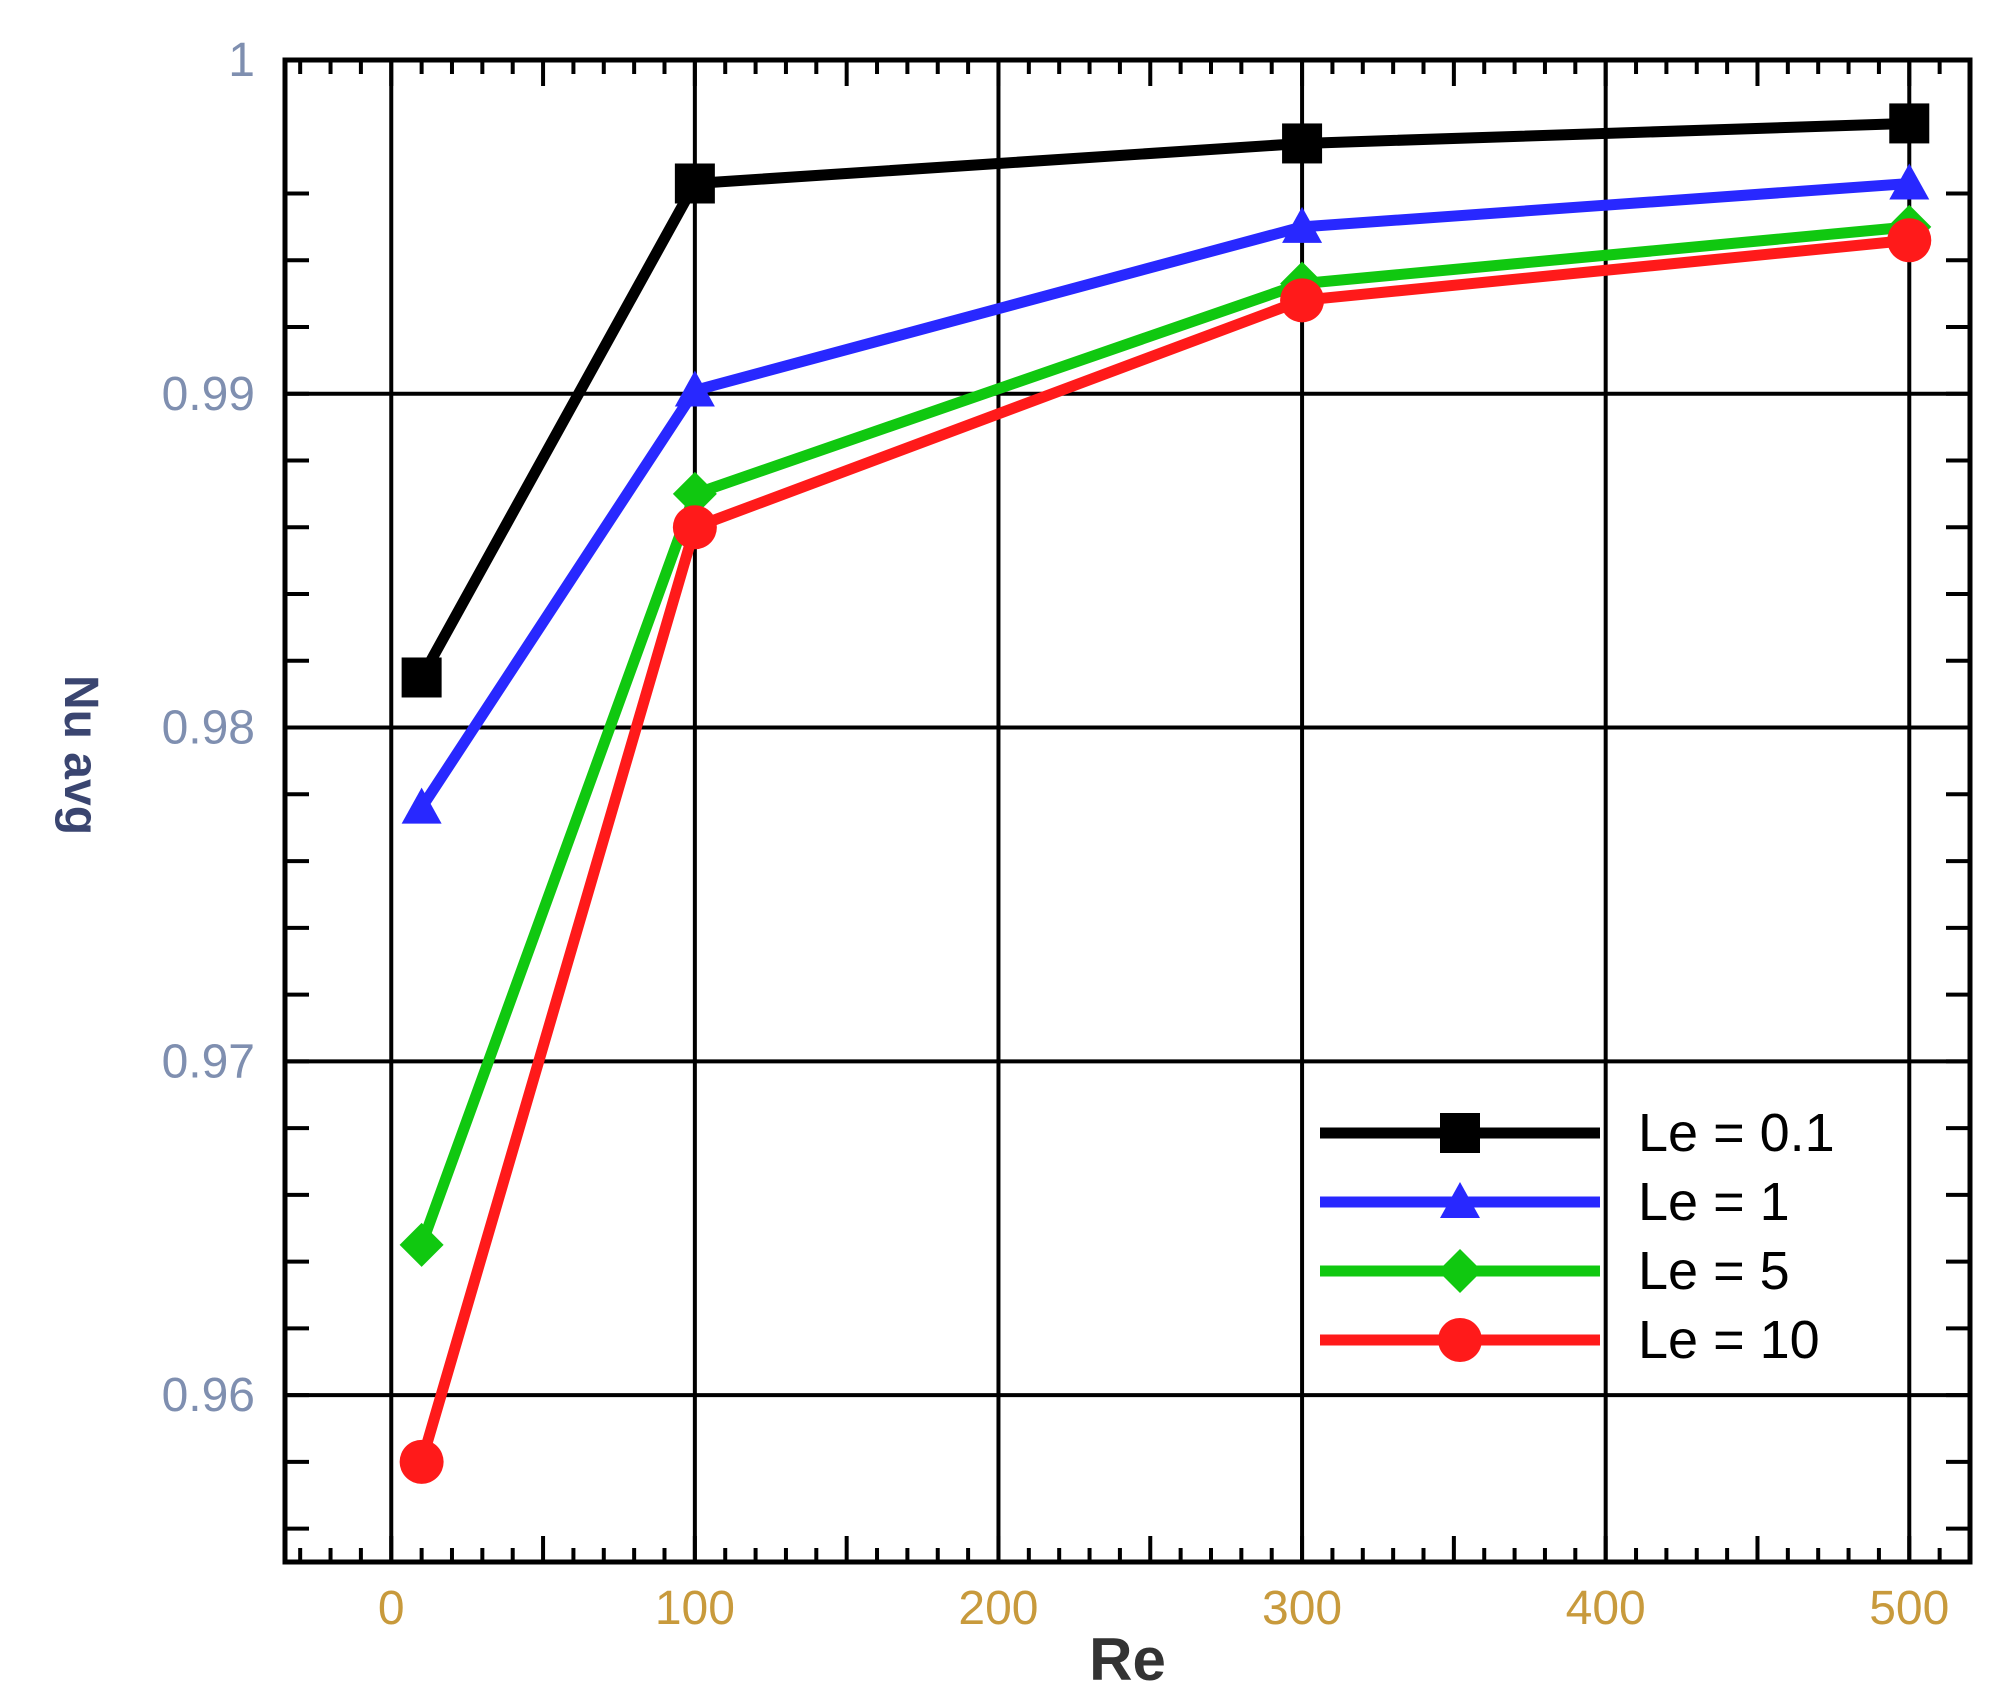  Describe the element at coordinates (80, 755) in the screenshot. I see `y-axis-title: Nu avg` at that location.